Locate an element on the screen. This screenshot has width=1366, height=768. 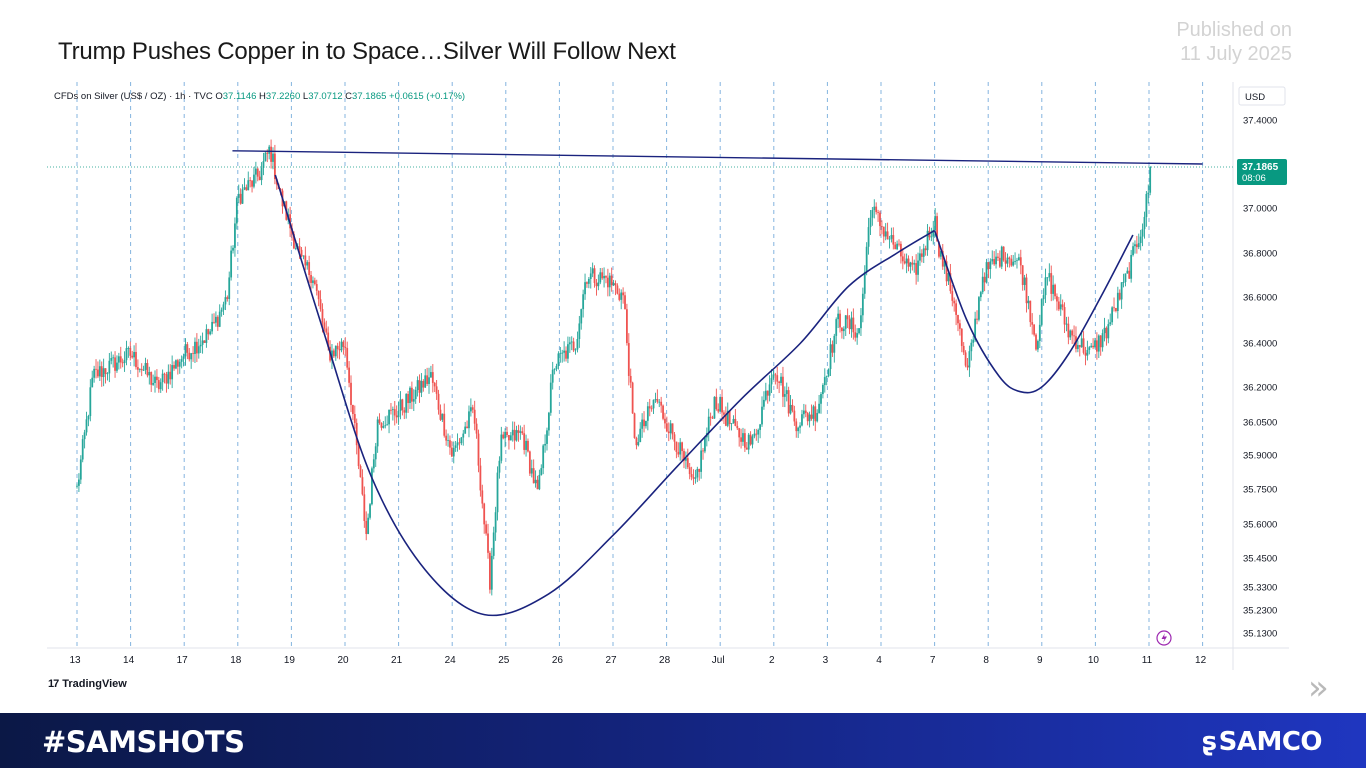
y-tick-label: 36.2000 is located at coordinates (1260, 388).